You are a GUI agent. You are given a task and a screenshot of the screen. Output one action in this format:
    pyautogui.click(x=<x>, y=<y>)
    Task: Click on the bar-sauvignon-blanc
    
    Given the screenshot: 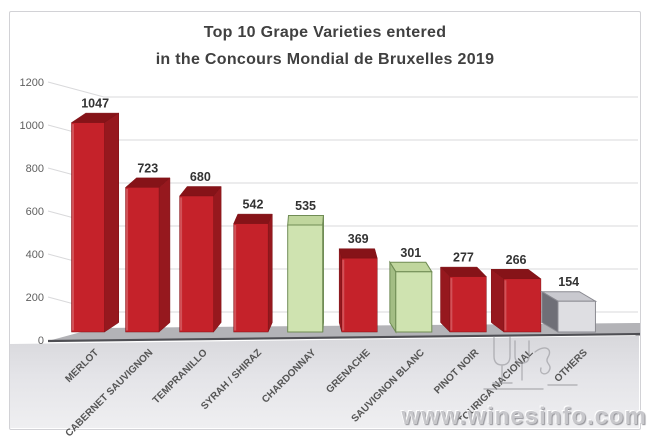 What is the action you would take?
    pyautogui.click(x=410, y=297)
    